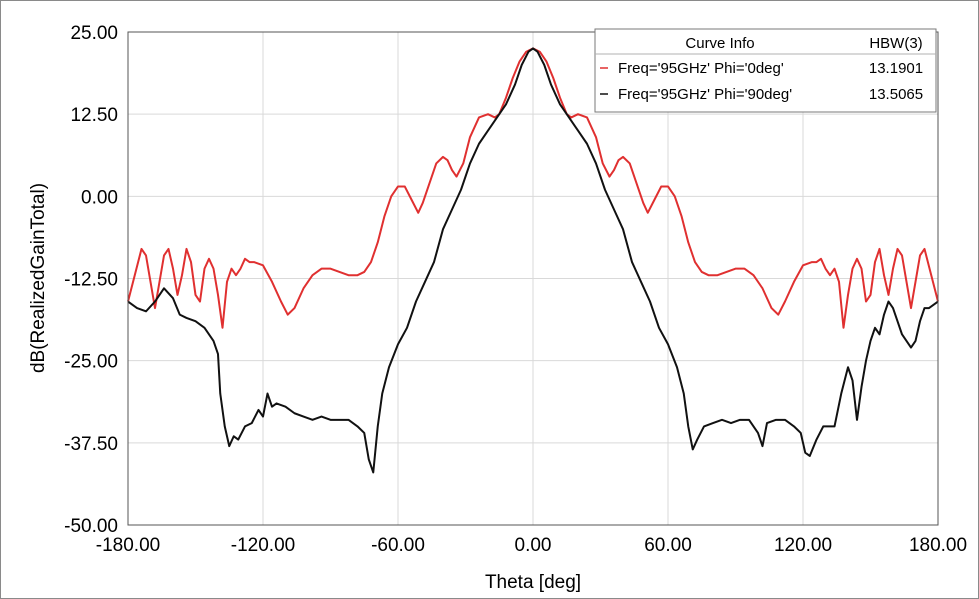 Image resolution: width=979 pixels, height=599 pixels. I want to click on y-tick-label: 12.50, so click(94, 115).